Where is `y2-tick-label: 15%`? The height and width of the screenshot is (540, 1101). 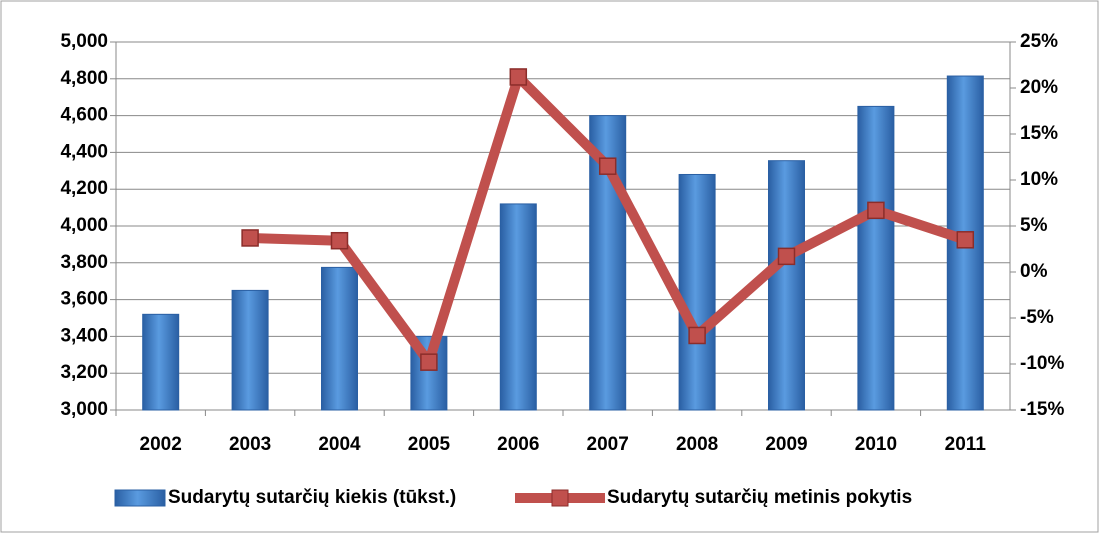
y2-tick-label: 15% is located at coordinates (1039, 133).